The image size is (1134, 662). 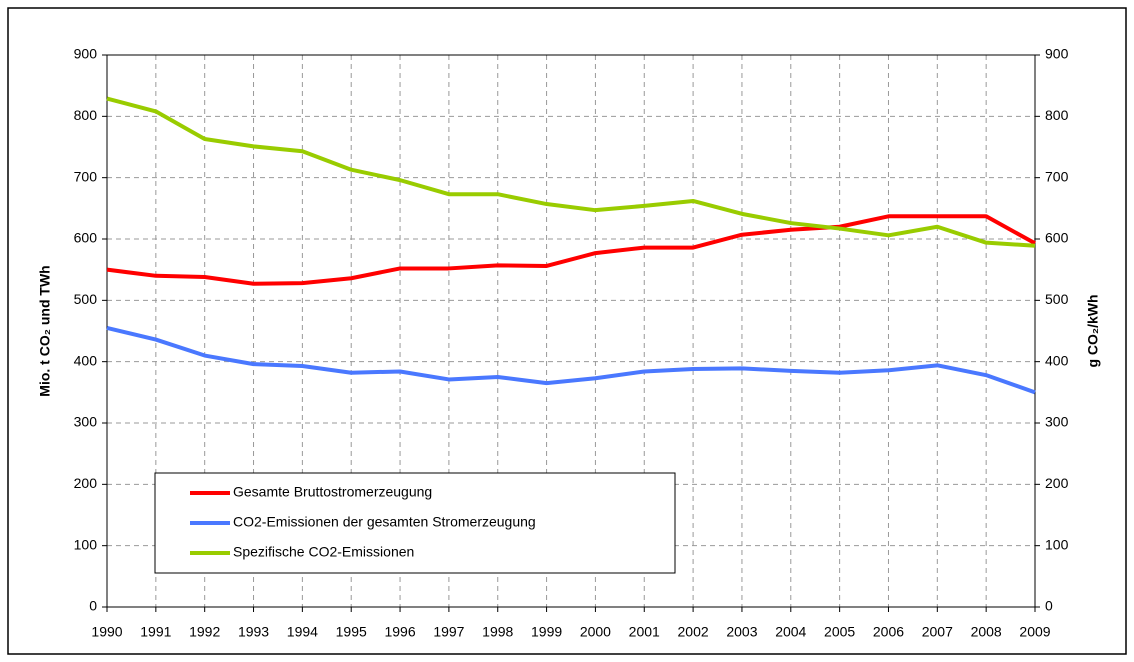 What do you see at coordinates (1057, 422) in the screenshot?
I see `y2-tick-label: 300` at bounding box center [1057, 422].